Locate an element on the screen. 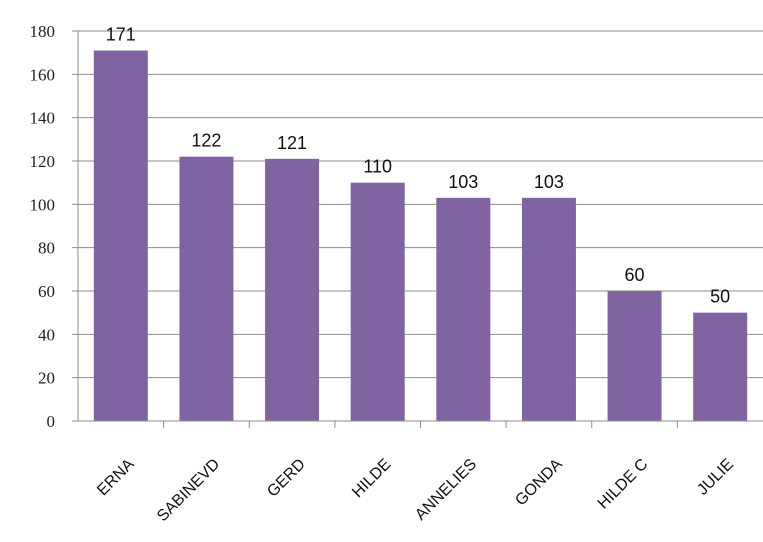 Image resolution: width=763 pixels, height=542 pixels. x-tick-label: GERD is located at coordinates (286, 478).